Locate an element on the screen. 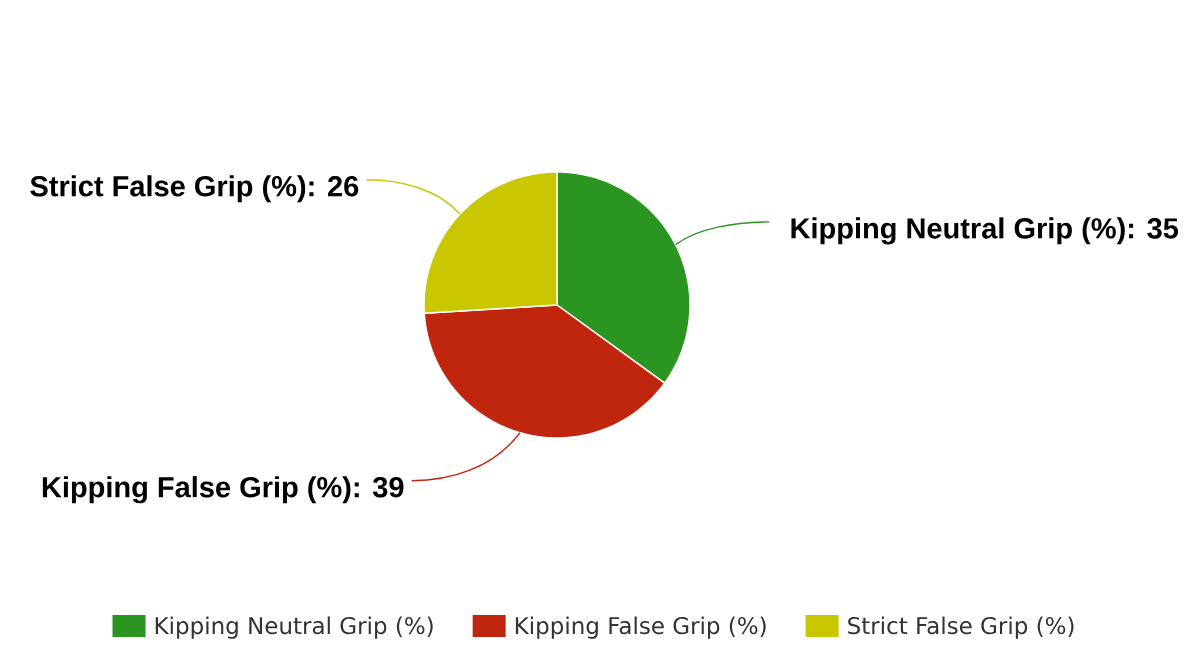  legend-label: Strict False Grip (%) is located at coordinates (961, 627).